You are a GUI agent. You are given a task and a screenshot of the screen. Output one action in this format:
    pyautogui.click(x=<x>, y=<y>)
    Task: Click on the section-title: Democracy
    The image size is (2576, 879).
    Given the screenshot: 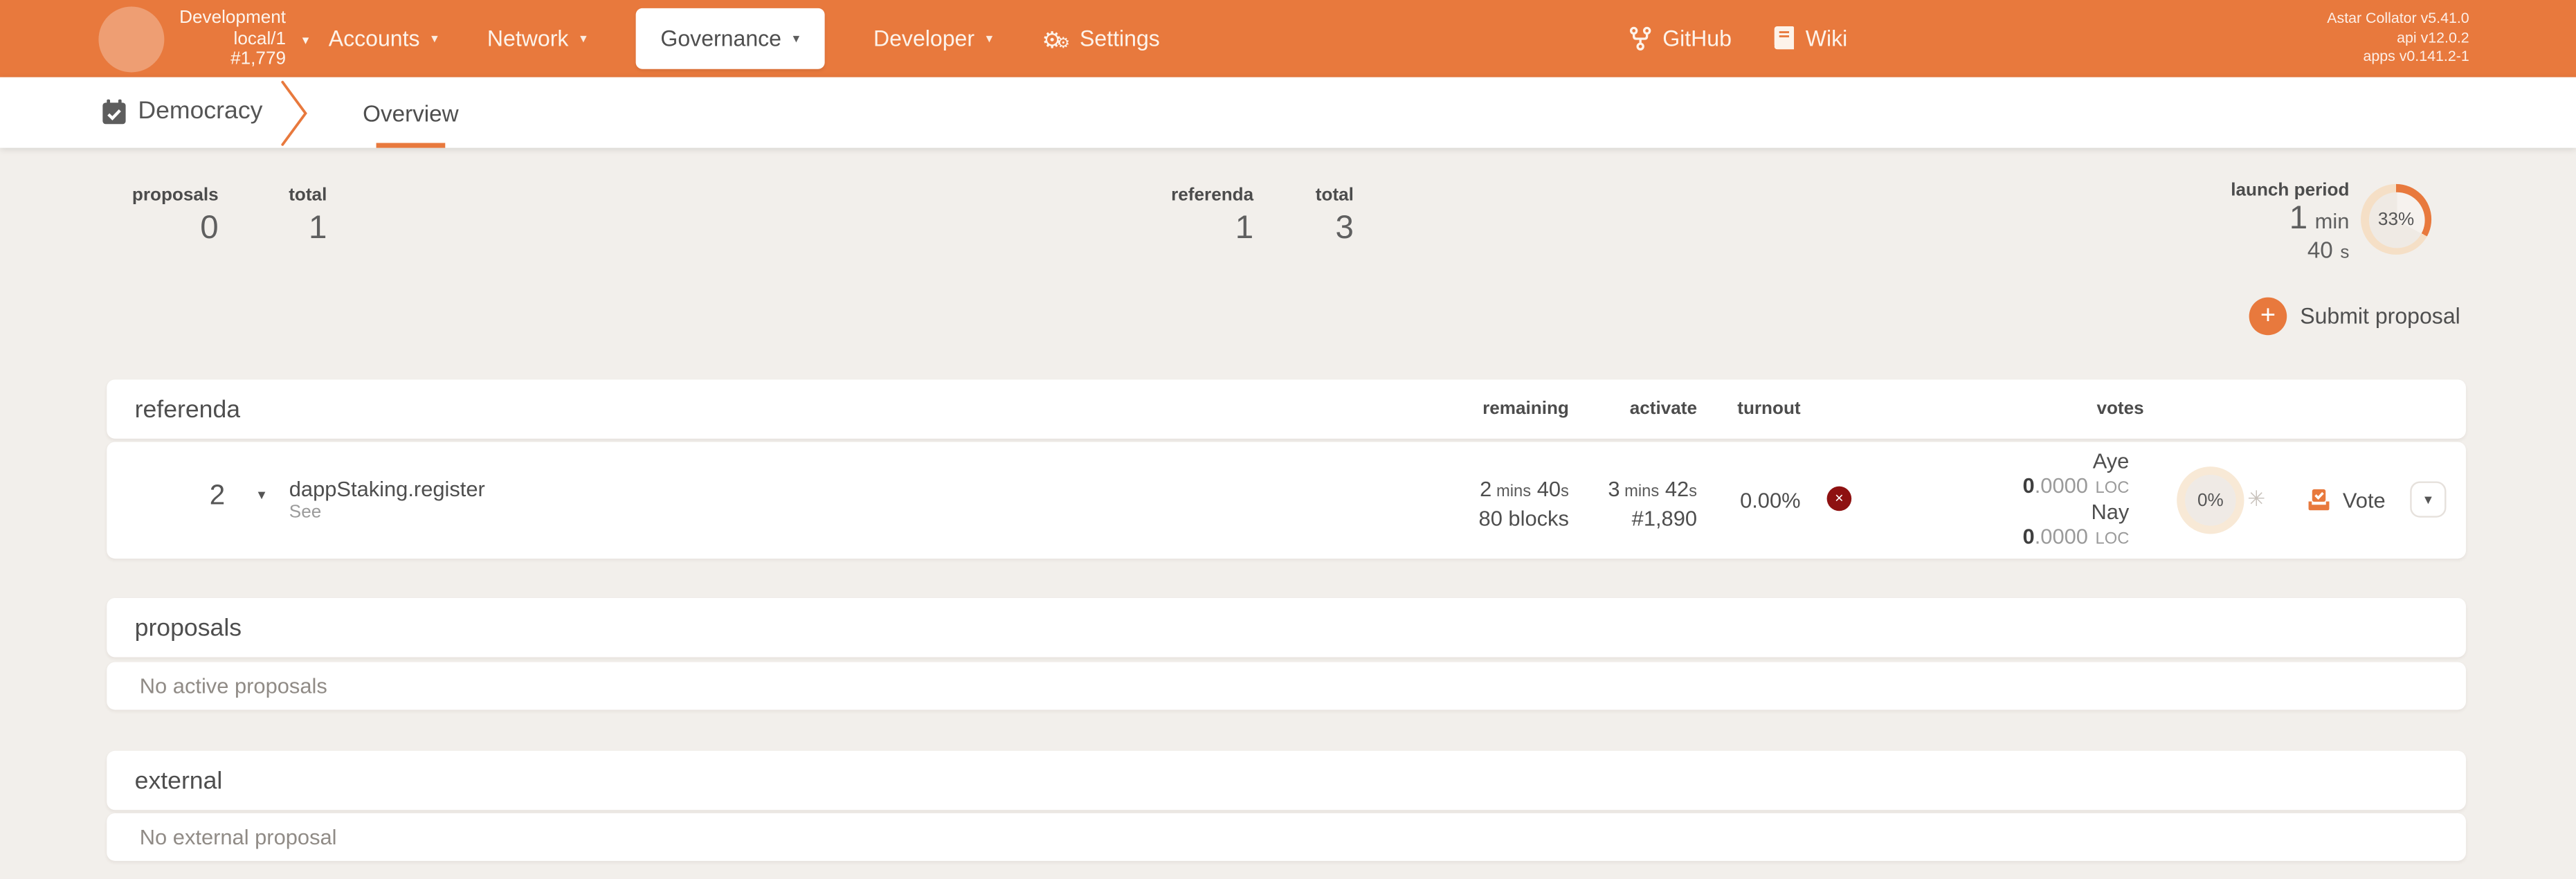 What is the action you would take?
    pyautogui.click(x=200, y=111)
    